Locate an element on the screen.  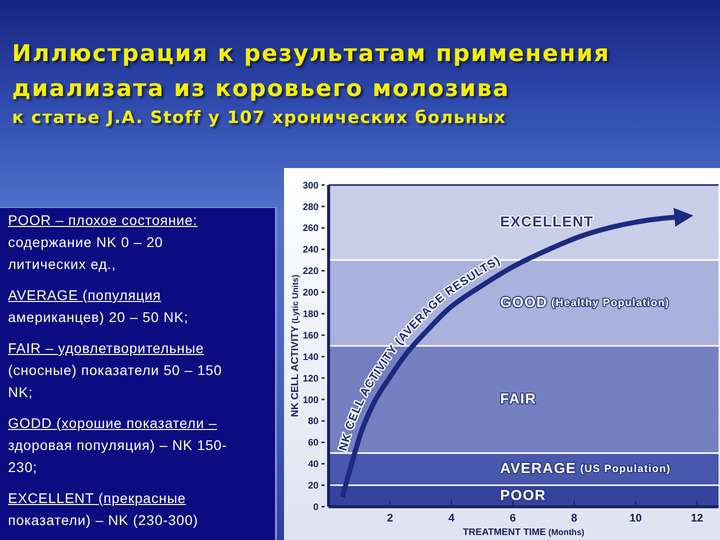
y-axis-title: NK CELL ACTIVITY (Lytic Units) is located at coordinates (295, 345).